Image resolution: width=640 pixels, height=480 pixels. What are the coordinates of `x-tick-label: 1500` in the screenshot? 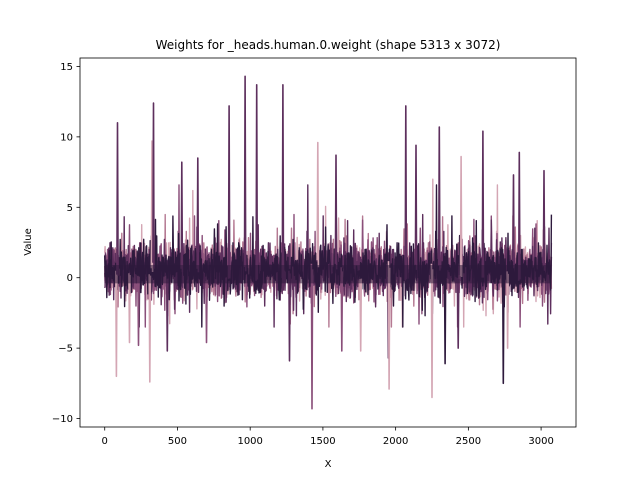 It's located at (322, 441).